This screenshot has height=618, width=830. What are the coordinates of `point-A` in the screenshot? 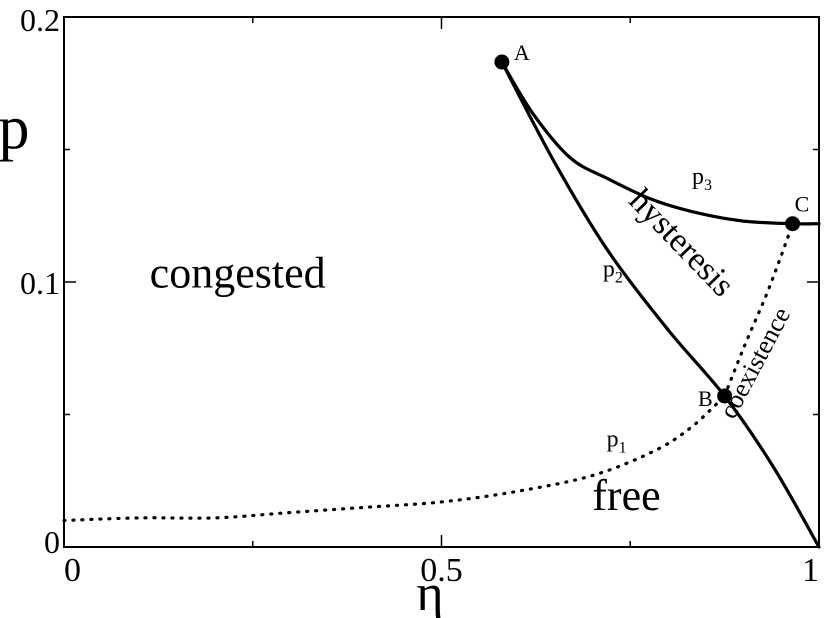 It's located at (502, 62).